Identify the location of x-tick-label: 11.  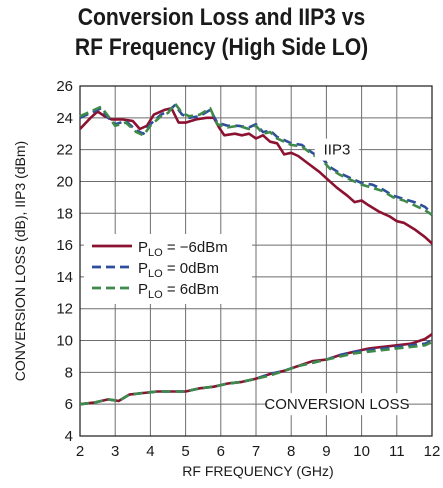
(397, 451).